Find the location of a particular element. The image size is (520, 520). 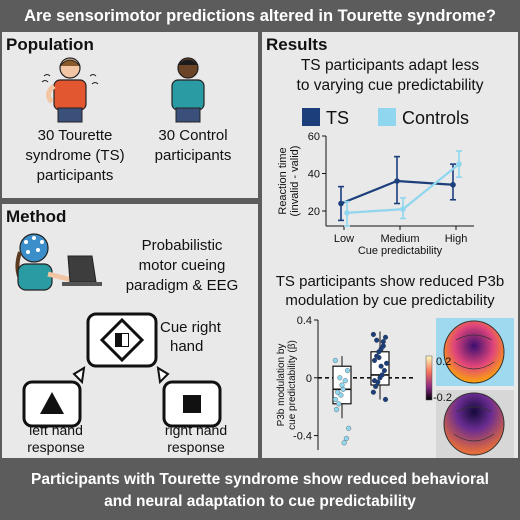

method-heading: Method is located at coordinates (36, 216).